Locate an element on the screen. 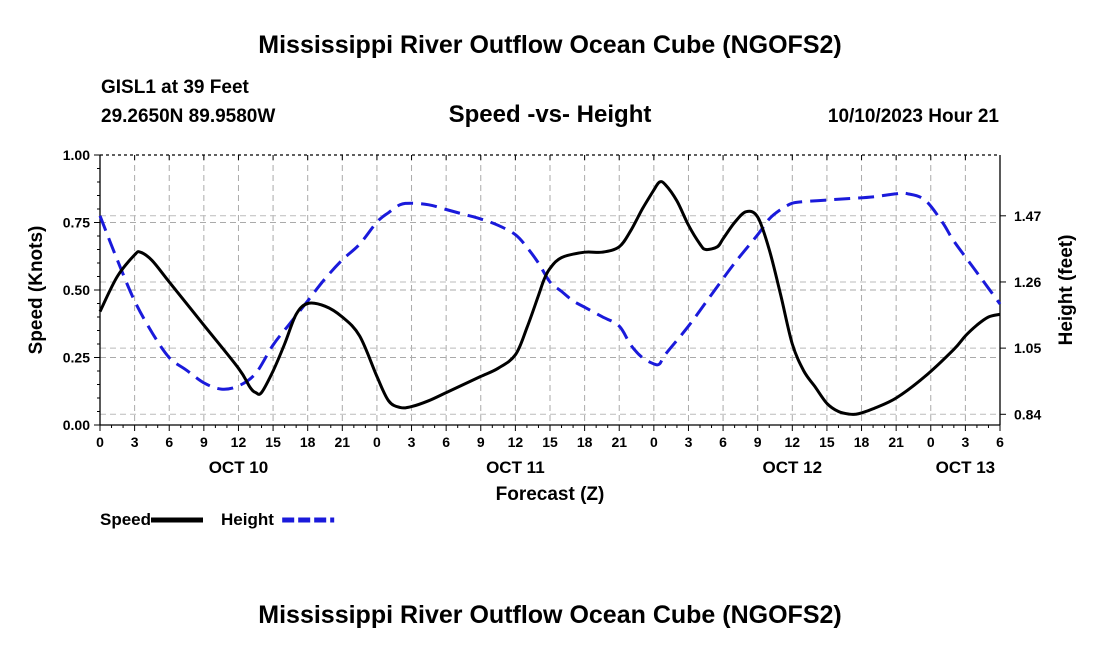  x-day-label: OCT 10 is located at coordinates (239, 467).